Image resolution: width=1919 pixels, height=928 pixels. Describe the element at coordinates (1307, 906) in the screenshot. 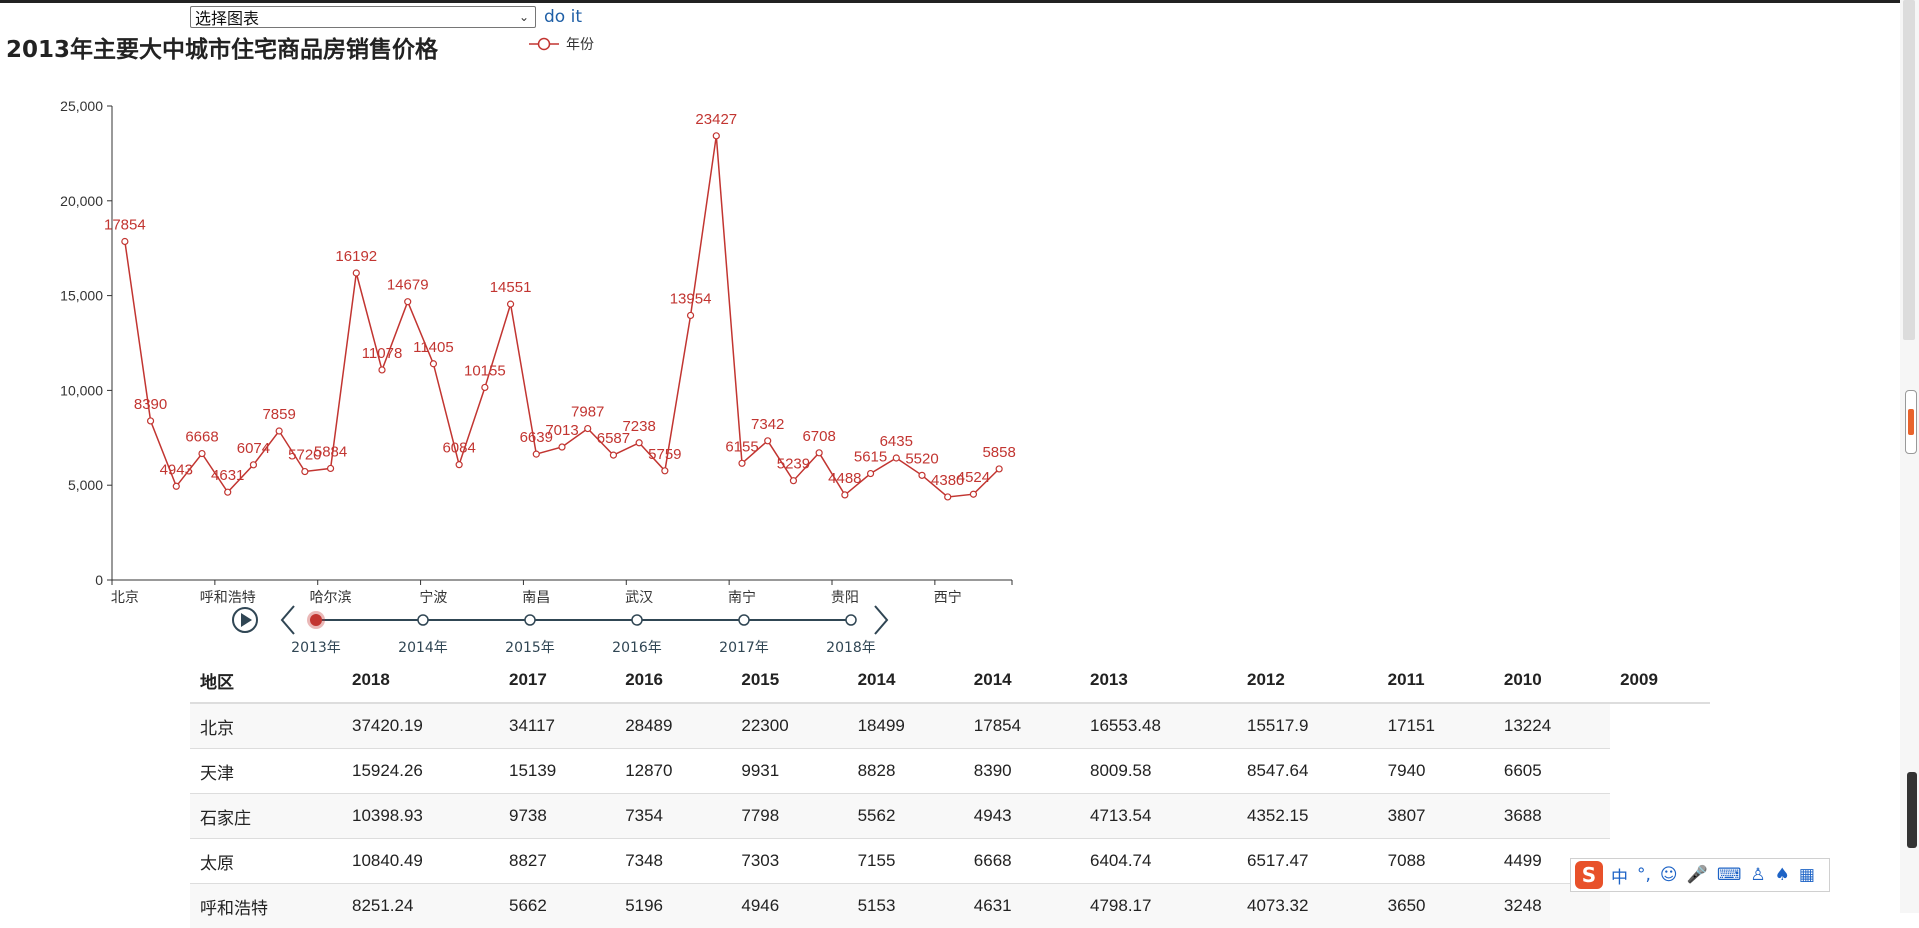

I see `table-cell: 4073.32` at that location.